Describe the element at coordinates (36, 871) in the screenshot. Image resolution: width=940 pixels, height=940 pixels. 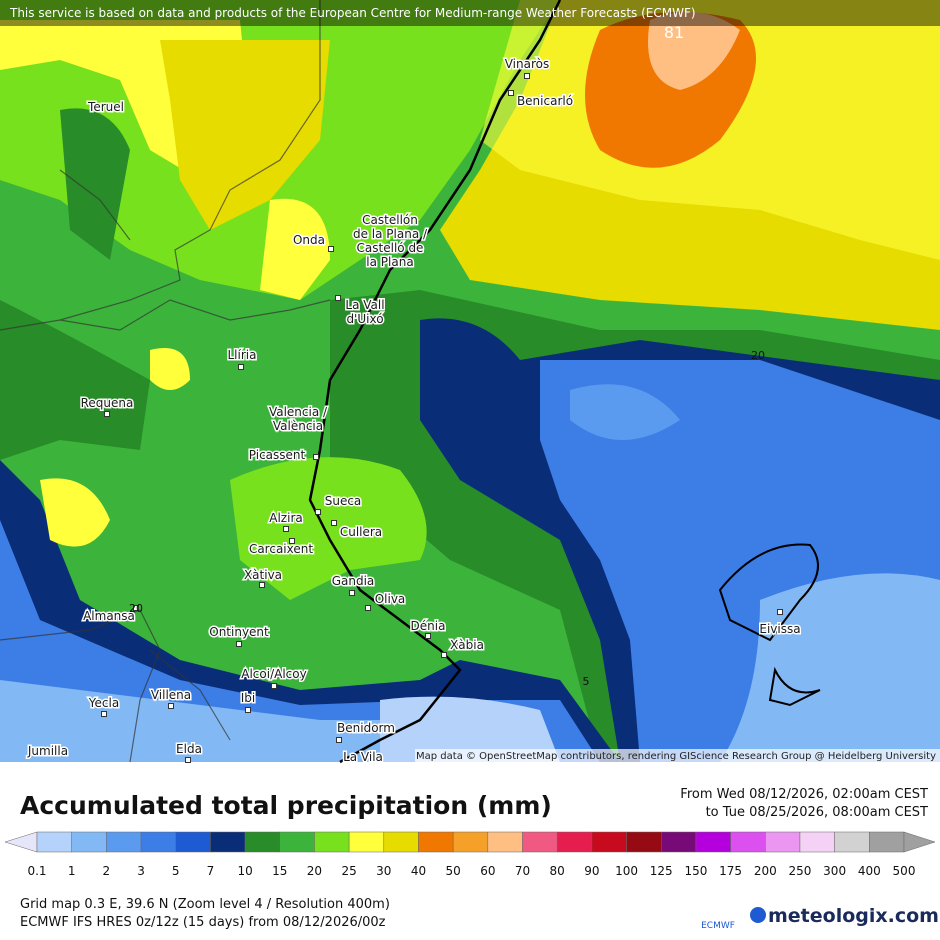
I see `scale-label: 0.1` at that location.